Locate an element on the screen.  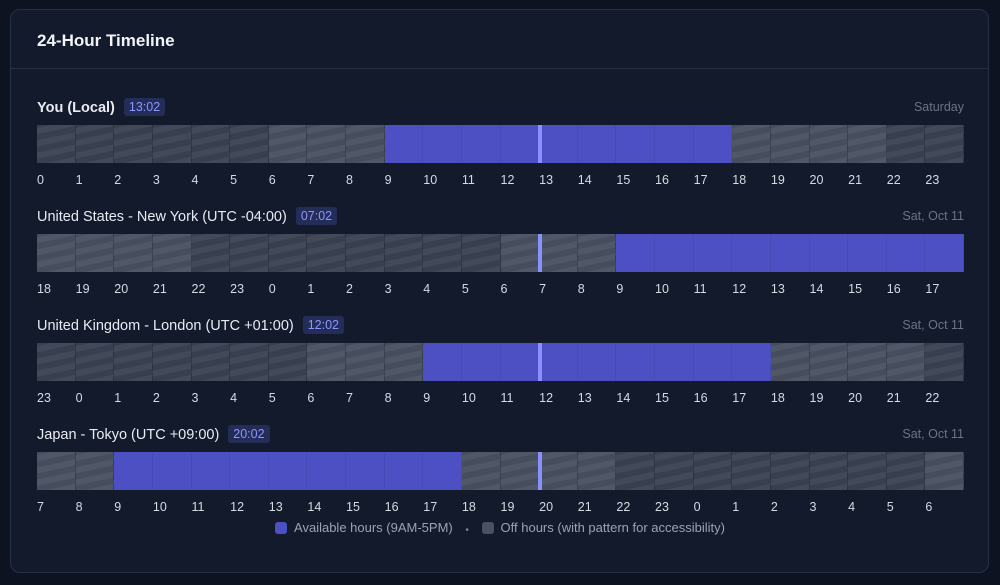
hour-label: 23 is located at coordinates (44, 398).